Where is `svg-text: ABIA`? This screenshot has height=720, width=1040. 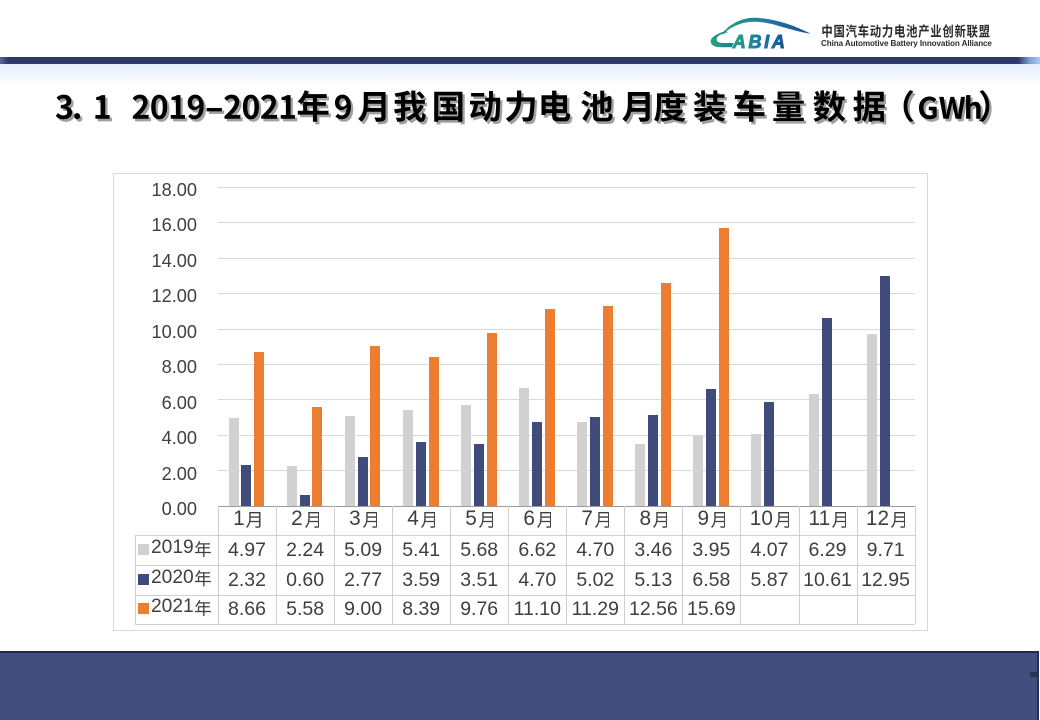
svg-text: ABIA is located at coordinates (760, 41).